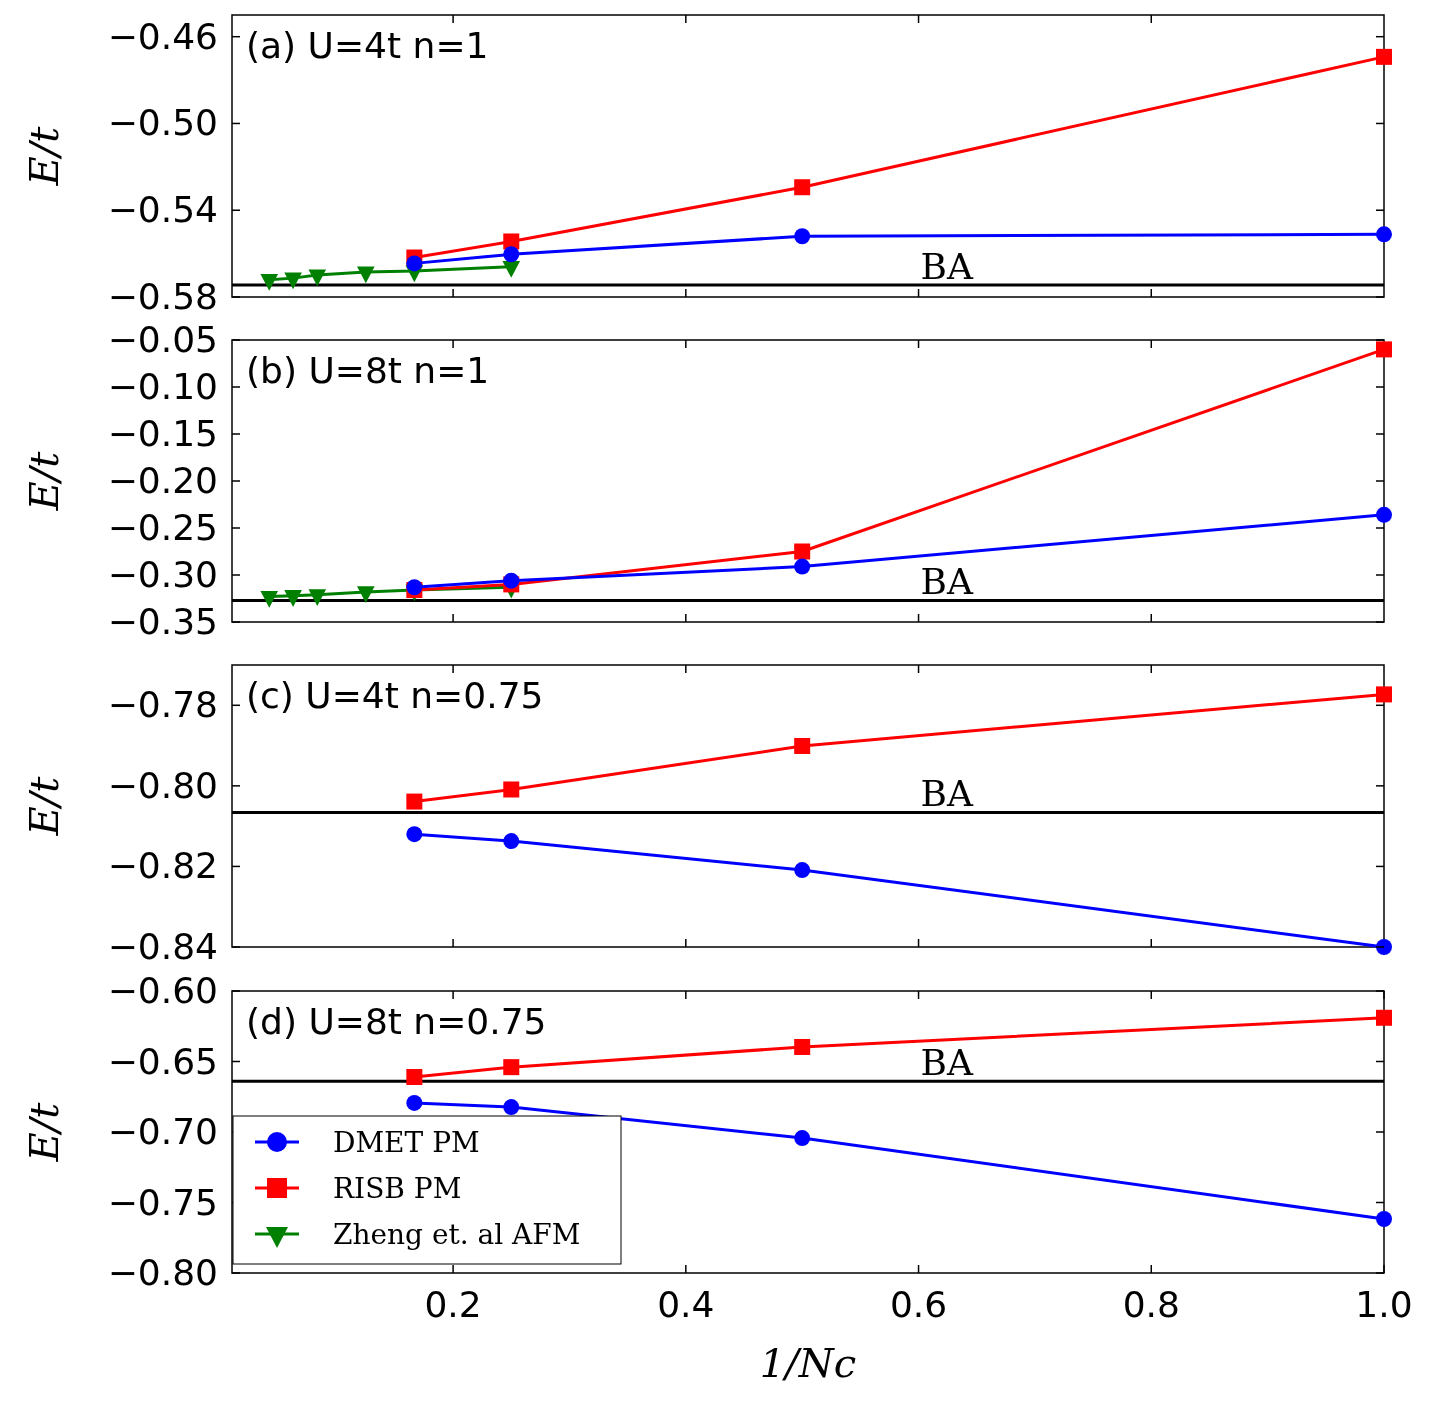  I want to click on y-tick-label: −0.10, so click(162, 386).